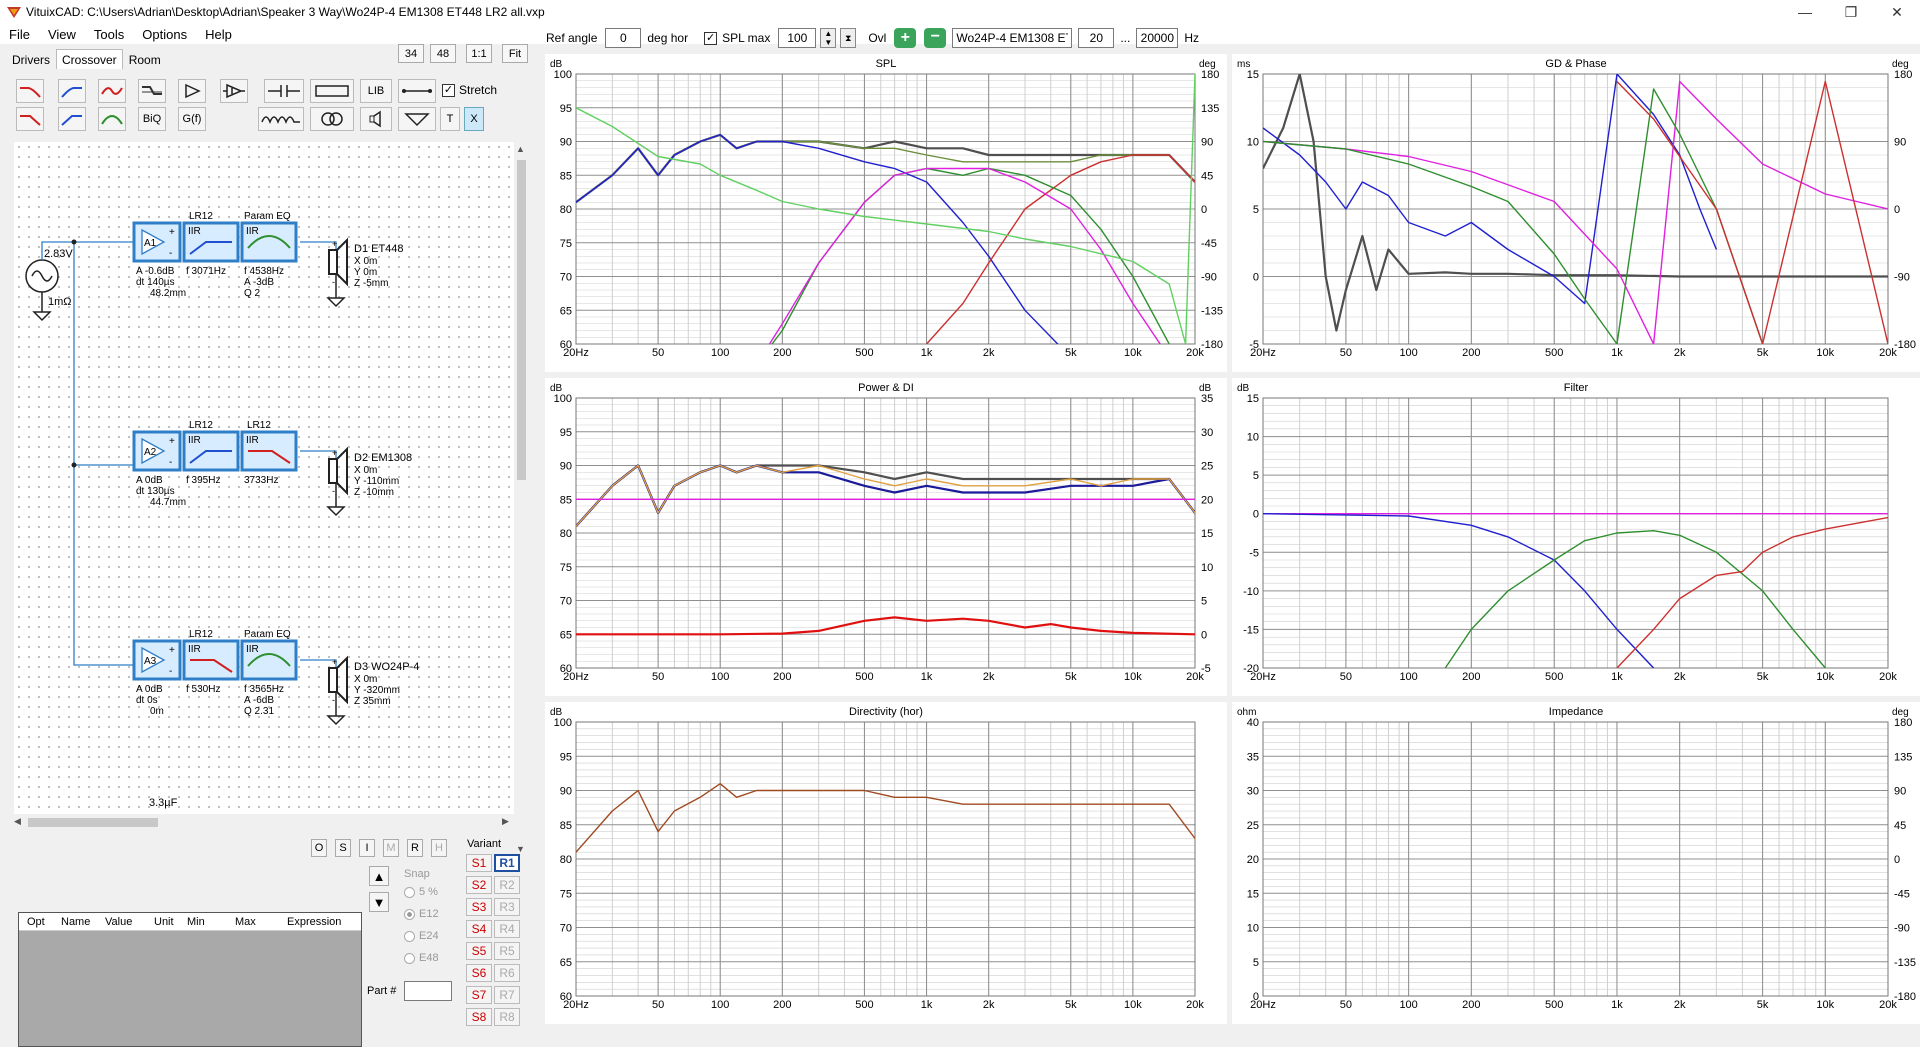 The width and height of the screenshot is (1920, 1047). I want to click on zoom-34-button: 34, so click(411, 53).